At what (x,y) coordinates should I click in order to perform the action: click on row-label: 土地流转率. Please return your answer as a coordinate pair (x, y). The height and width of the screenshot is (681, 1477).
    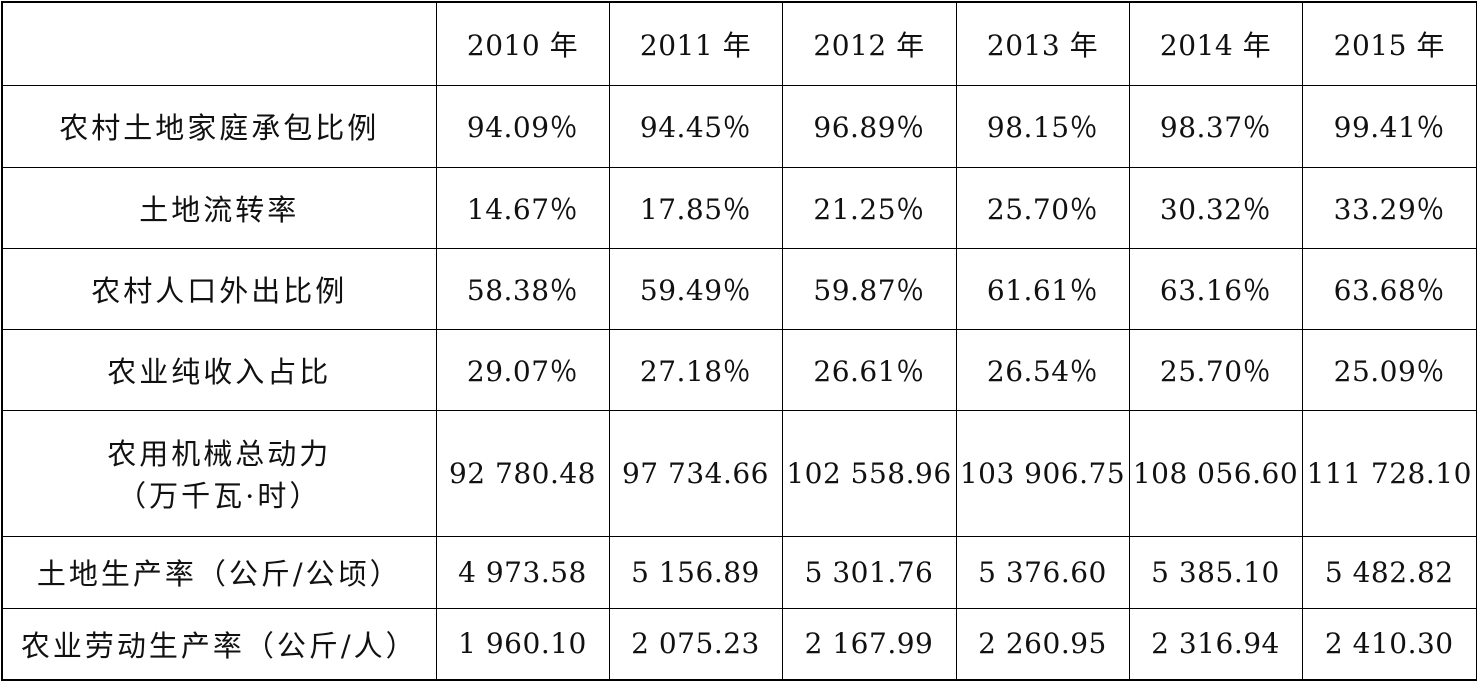
    Looking at the image, I should click on (219, 207).